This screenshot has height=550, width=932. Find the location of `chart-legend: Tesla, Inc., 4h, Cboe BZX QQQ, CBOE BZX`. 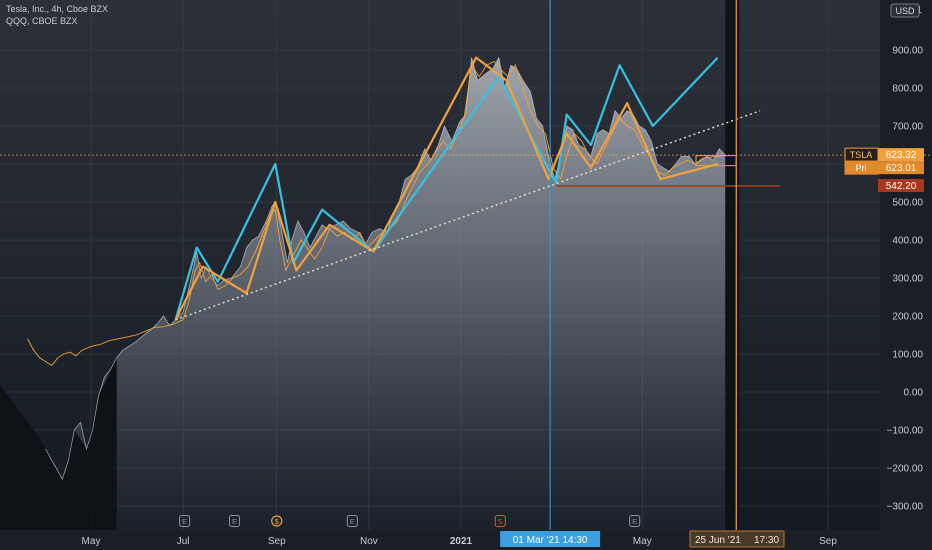

chart-legend: Tesla, Inc., 4h, Cboe BZX QQQ, CBOE BZX is located at coordinates (57, 15).